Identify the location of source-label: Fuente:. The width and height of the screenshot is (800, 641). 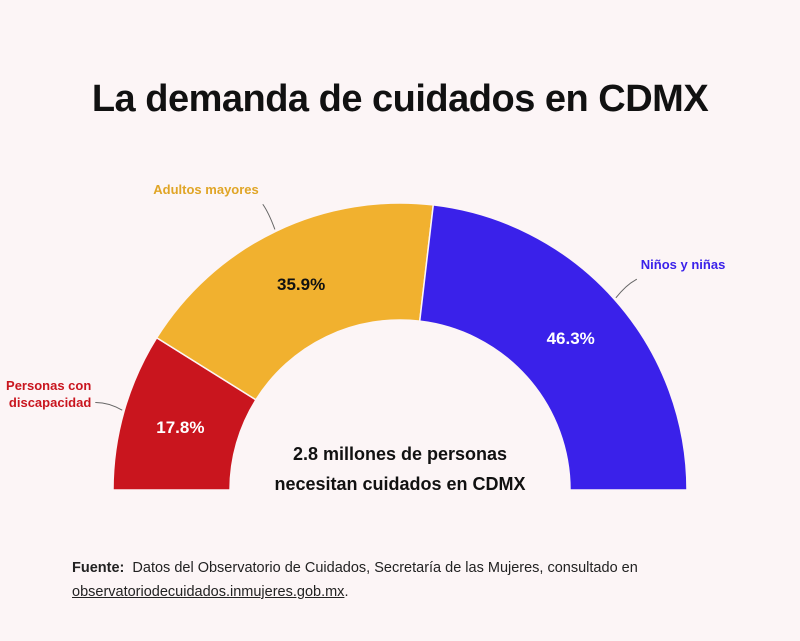
(98, 568).